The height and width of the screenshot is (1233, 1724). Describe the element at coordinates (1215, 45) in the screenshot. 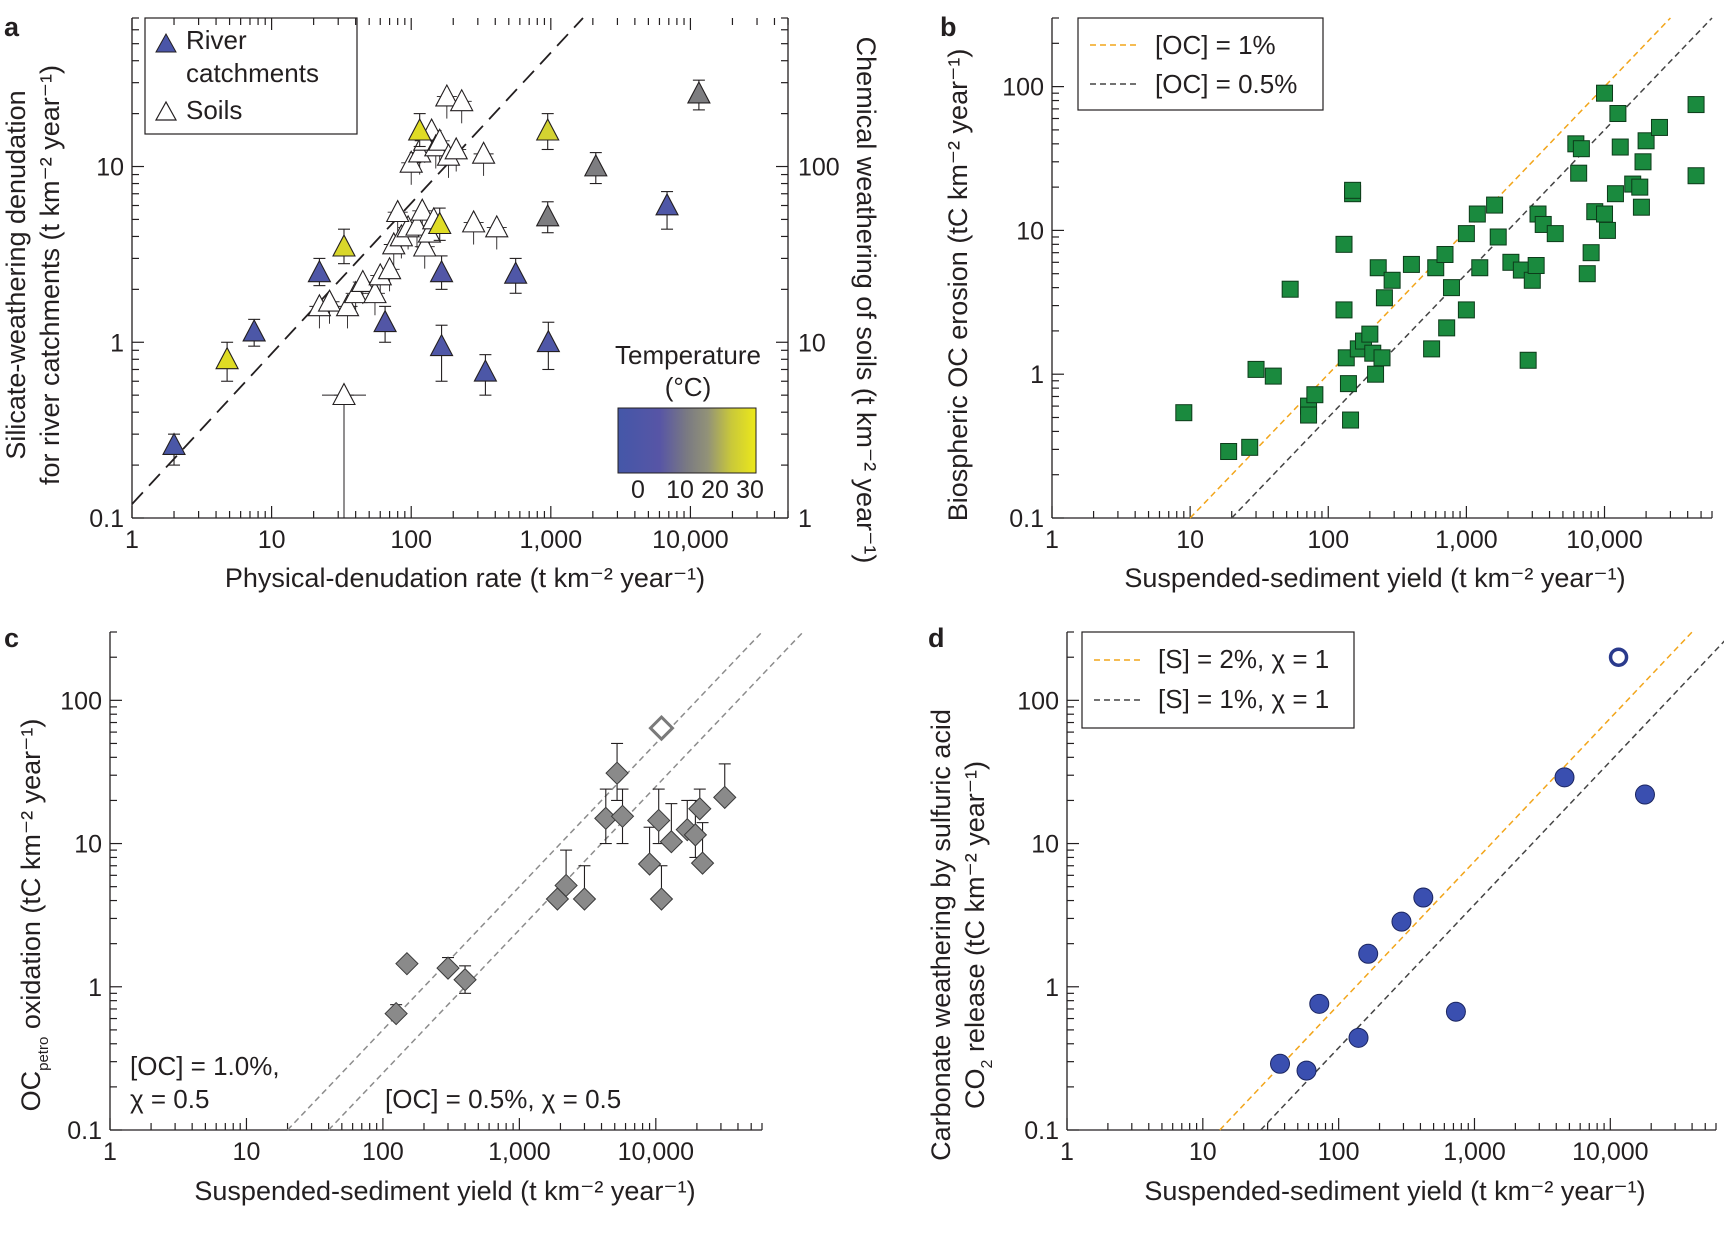

I see `legend-label-oc-1: [OC] = 1%` at that location.